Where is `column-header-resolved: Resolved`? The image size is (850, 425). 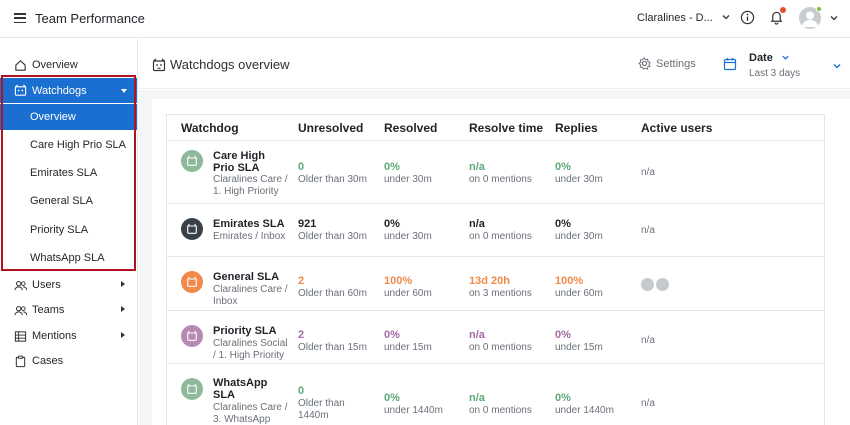
column-header-resolved: Resolved is located at coordinates (411, 128).